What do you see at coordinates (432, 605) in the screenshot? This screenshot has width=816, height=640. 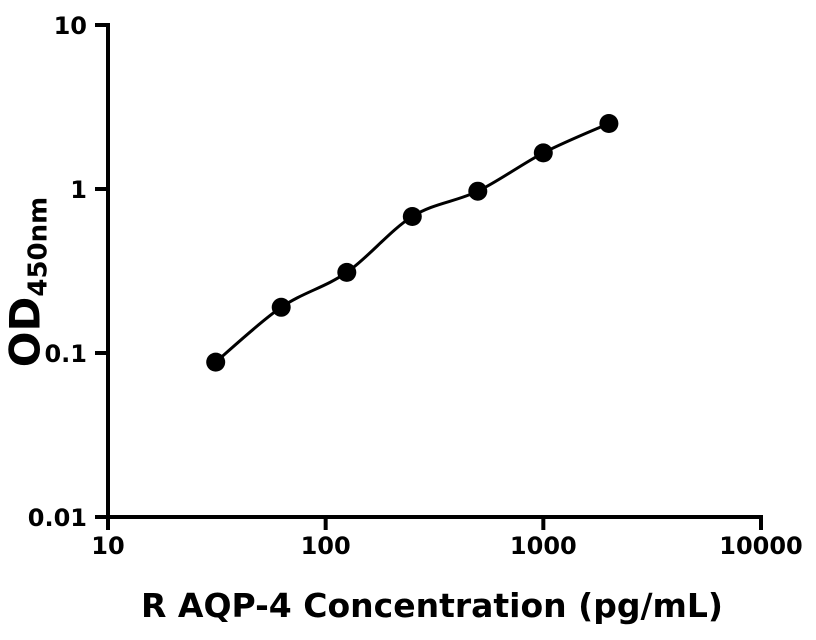 I see `x-axis-label: R AQP-4 Concentration (pg/mL)` at bounding box center [432, 605].